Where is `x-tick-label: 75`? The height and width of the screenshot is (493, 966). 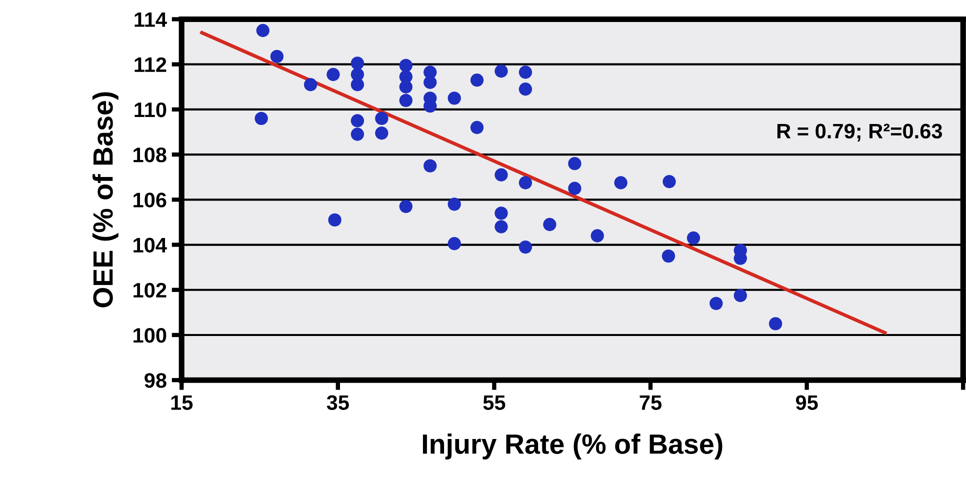
x-tick-label: 75 is located at coordinates (651, 402).